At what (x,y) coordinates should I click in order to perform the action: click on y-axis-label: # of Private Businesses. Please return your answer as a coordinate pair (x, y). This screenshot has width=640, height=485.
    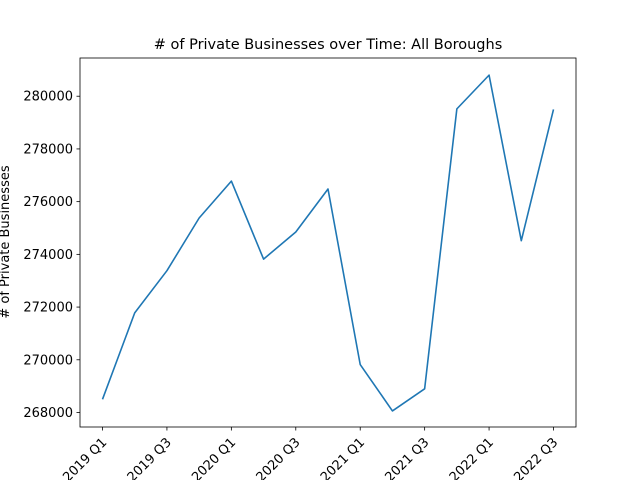
    Looking at the image, I should click on (6, 241).